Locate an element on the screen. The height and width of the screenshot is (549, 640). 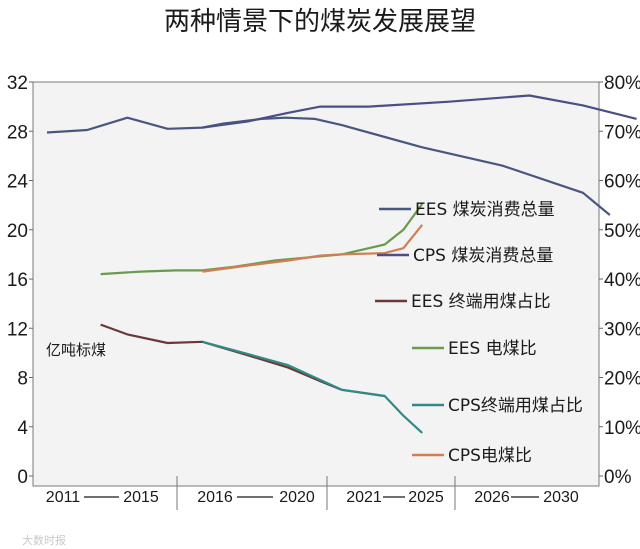
right-tick-label: 50% is located at coordinates (622, 231).